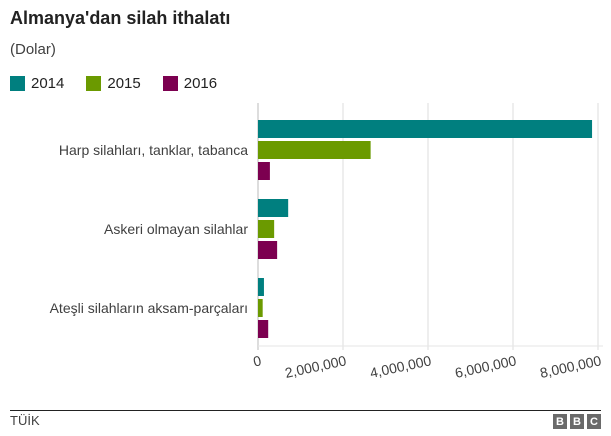  What do you see at coordinates (594, 421) in the screenshot?
I see `bbc-logo-letter: C` at bounding box center [594, 421].